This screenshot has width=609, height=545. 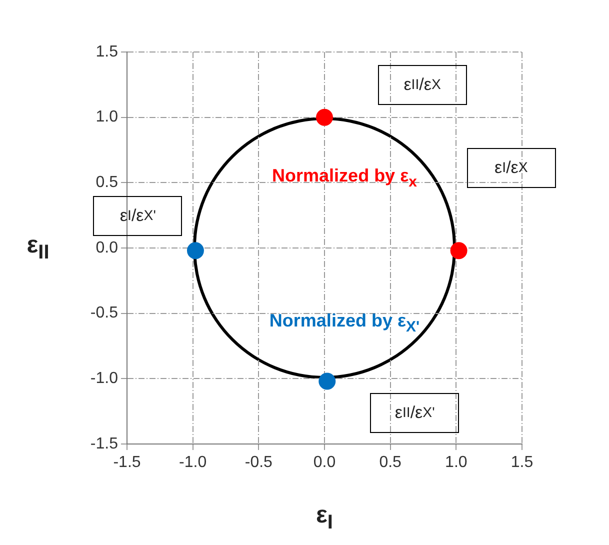 I want to click on x-tick-label: -0.5, so click(x=258, y=463).